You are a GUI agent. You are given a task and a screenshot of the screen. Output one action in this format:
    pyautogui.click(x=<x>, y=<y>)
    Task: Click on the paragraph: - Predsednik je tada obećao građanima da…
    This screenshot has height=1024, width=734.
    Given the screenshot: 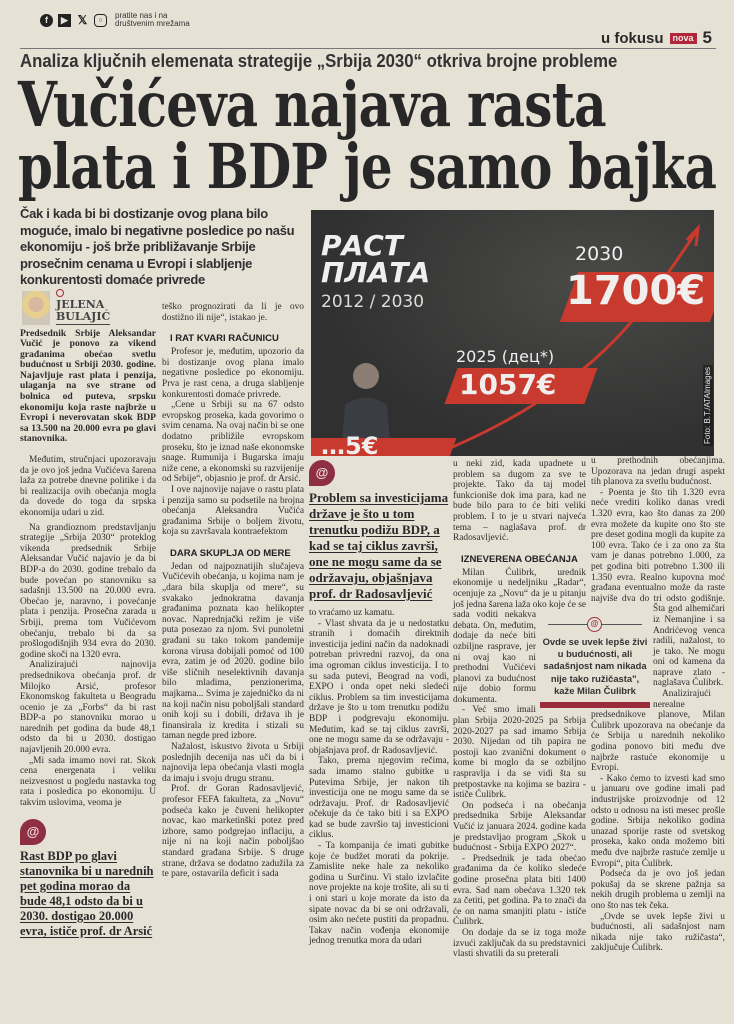 What is the action you would take?
    pyautogui.click(x=519, y=890)
    